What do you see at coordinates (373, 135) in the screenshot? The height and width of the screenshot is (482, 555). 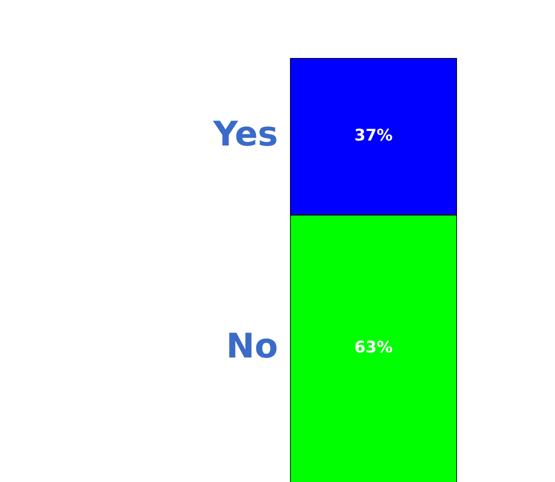 I see `data-label: 37%` at bounding box center [373, 135].